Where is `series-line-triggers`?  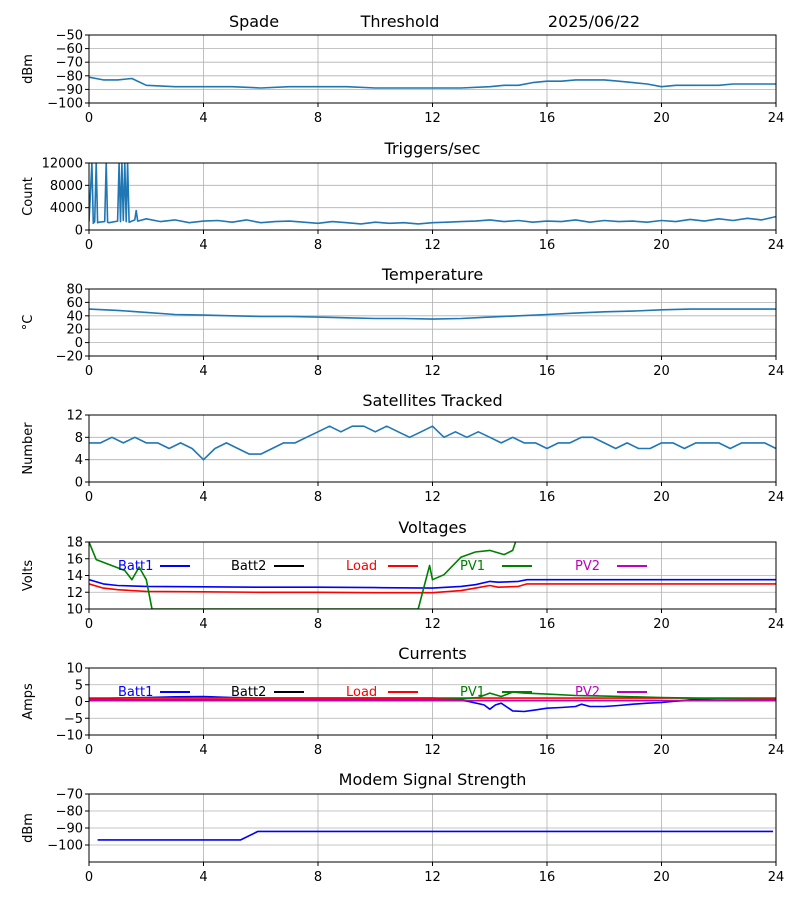
series-line-triggers is located at coordinates (432, 194).